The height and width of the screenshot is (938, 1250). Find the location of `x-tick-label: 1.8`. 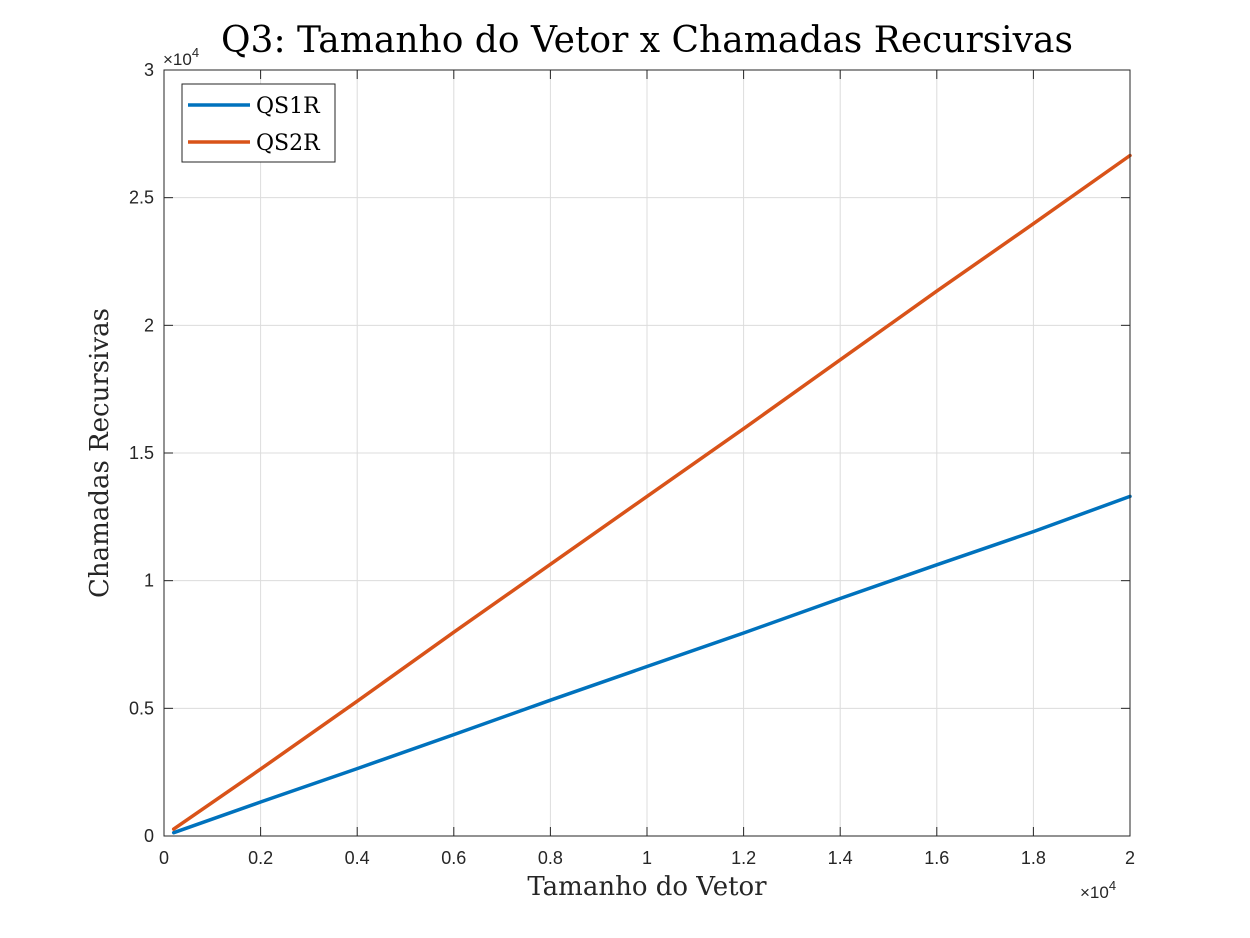

x-tick-label: 1.8 is located at coordinates (1033, 858).